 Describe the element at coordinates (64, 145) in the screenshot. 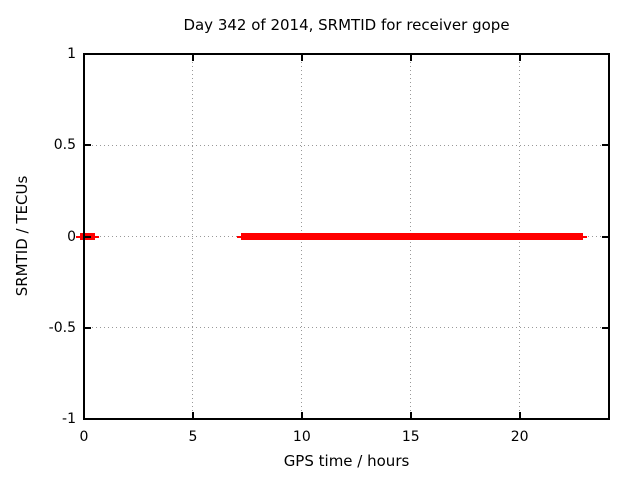

I see `y-tick-label: 0.5` at that location.